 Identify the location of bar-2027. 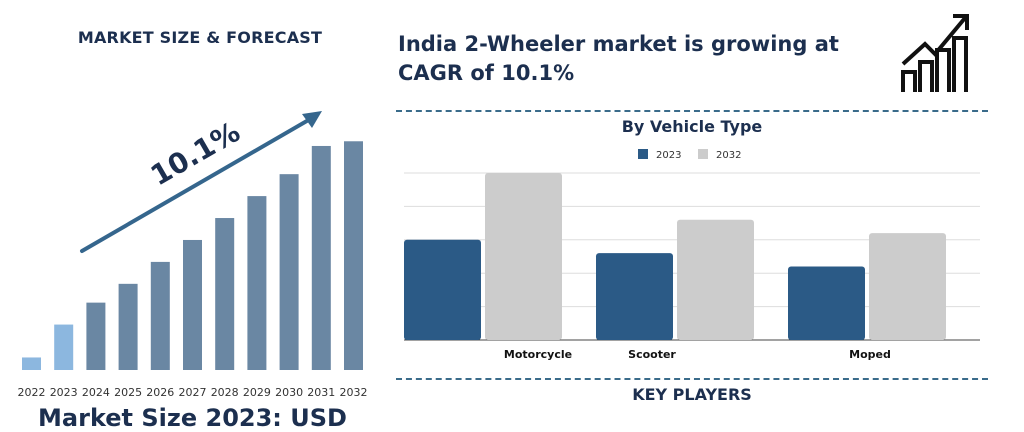
(192, 304).